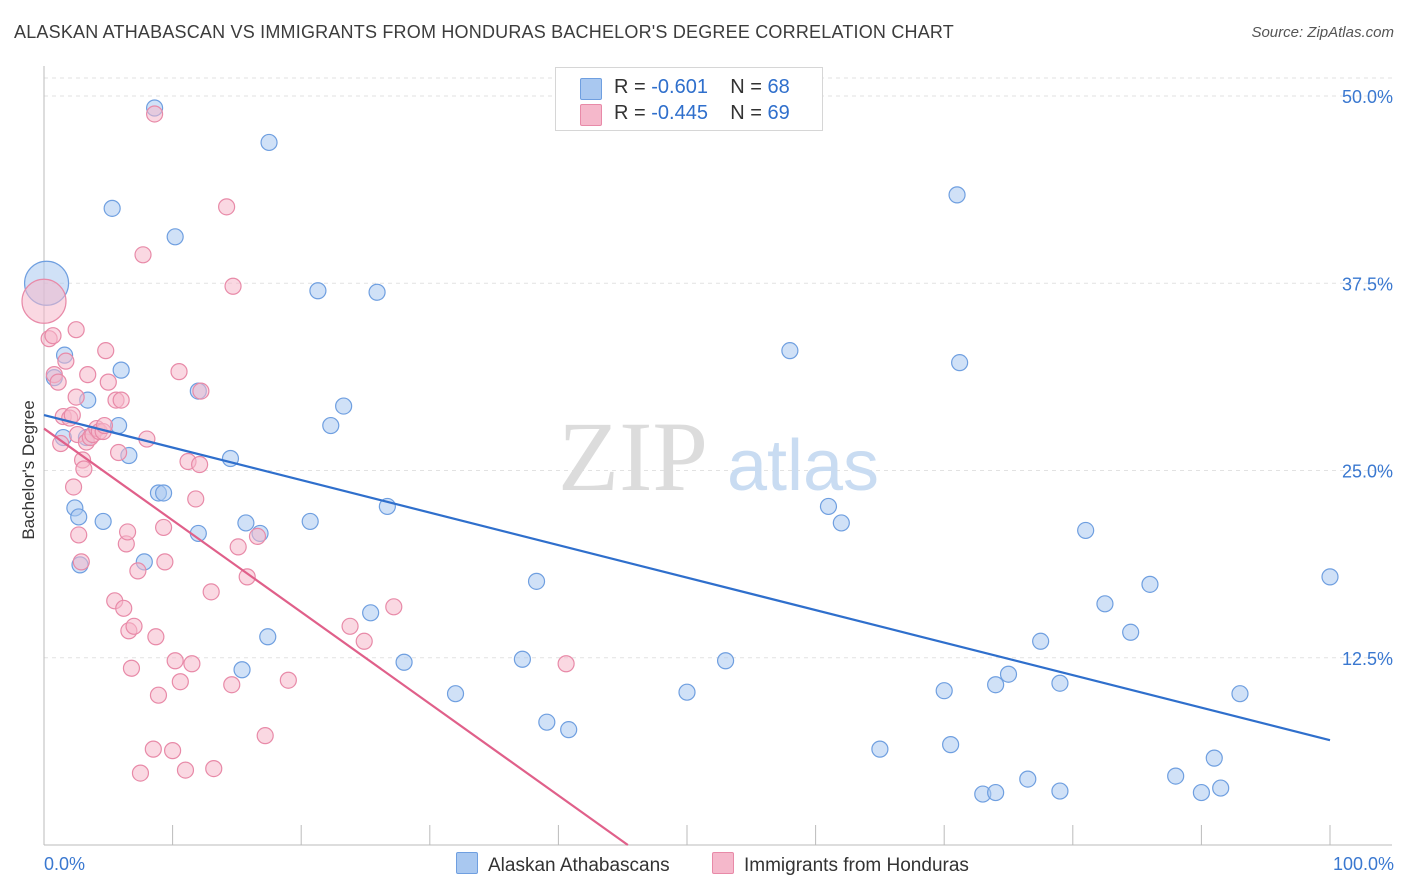  Describe the element at coordinates (563, 864) in the screenshot. I see `series-legend-blue: Alaskan Athabascans` at that location.